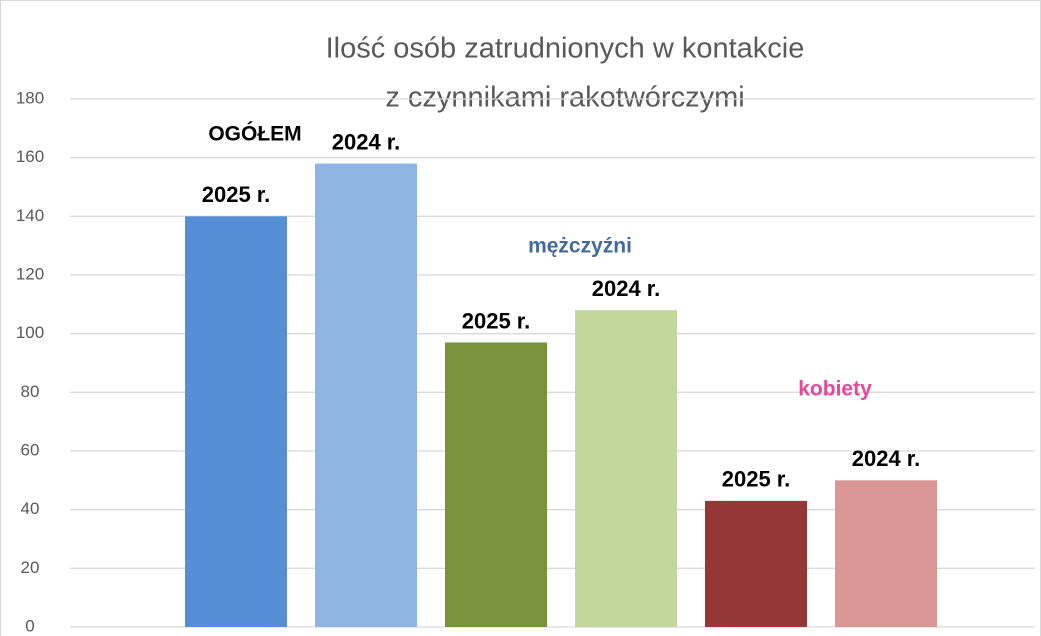 Image resolution: width=1041 pixels, height=636 pixels. What do you see at coordinates (30, 391) in the screenshot?
I see `y-tick-label: 80` at bounding box center [30, 391].